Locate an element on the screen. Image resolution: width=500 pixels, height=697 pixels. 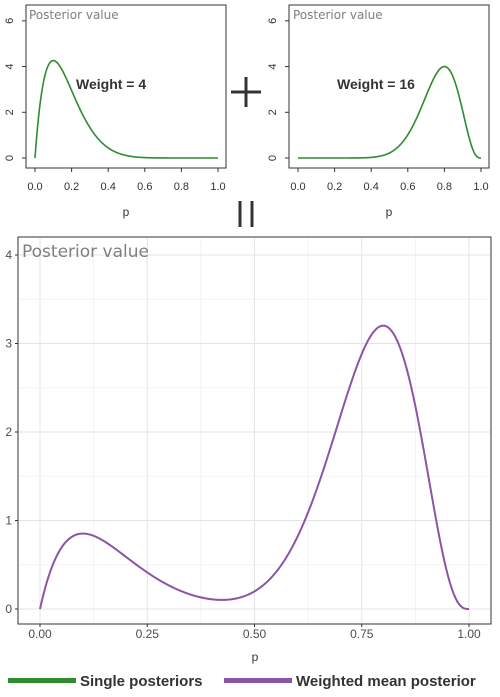
legend-label-weighted: Weighted mean posterior is located at coordinates (386, 681).